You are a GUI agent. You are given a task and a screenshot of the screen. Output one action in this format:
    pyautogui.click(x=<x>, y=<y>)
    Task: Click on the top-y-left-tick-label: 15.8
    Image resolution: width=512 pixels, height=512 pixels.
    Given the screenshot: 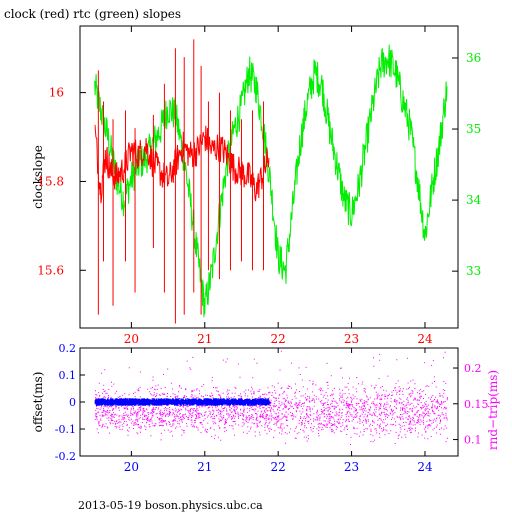 What is the action you would take?
    pyautogui.click(x=50, y=181)
    